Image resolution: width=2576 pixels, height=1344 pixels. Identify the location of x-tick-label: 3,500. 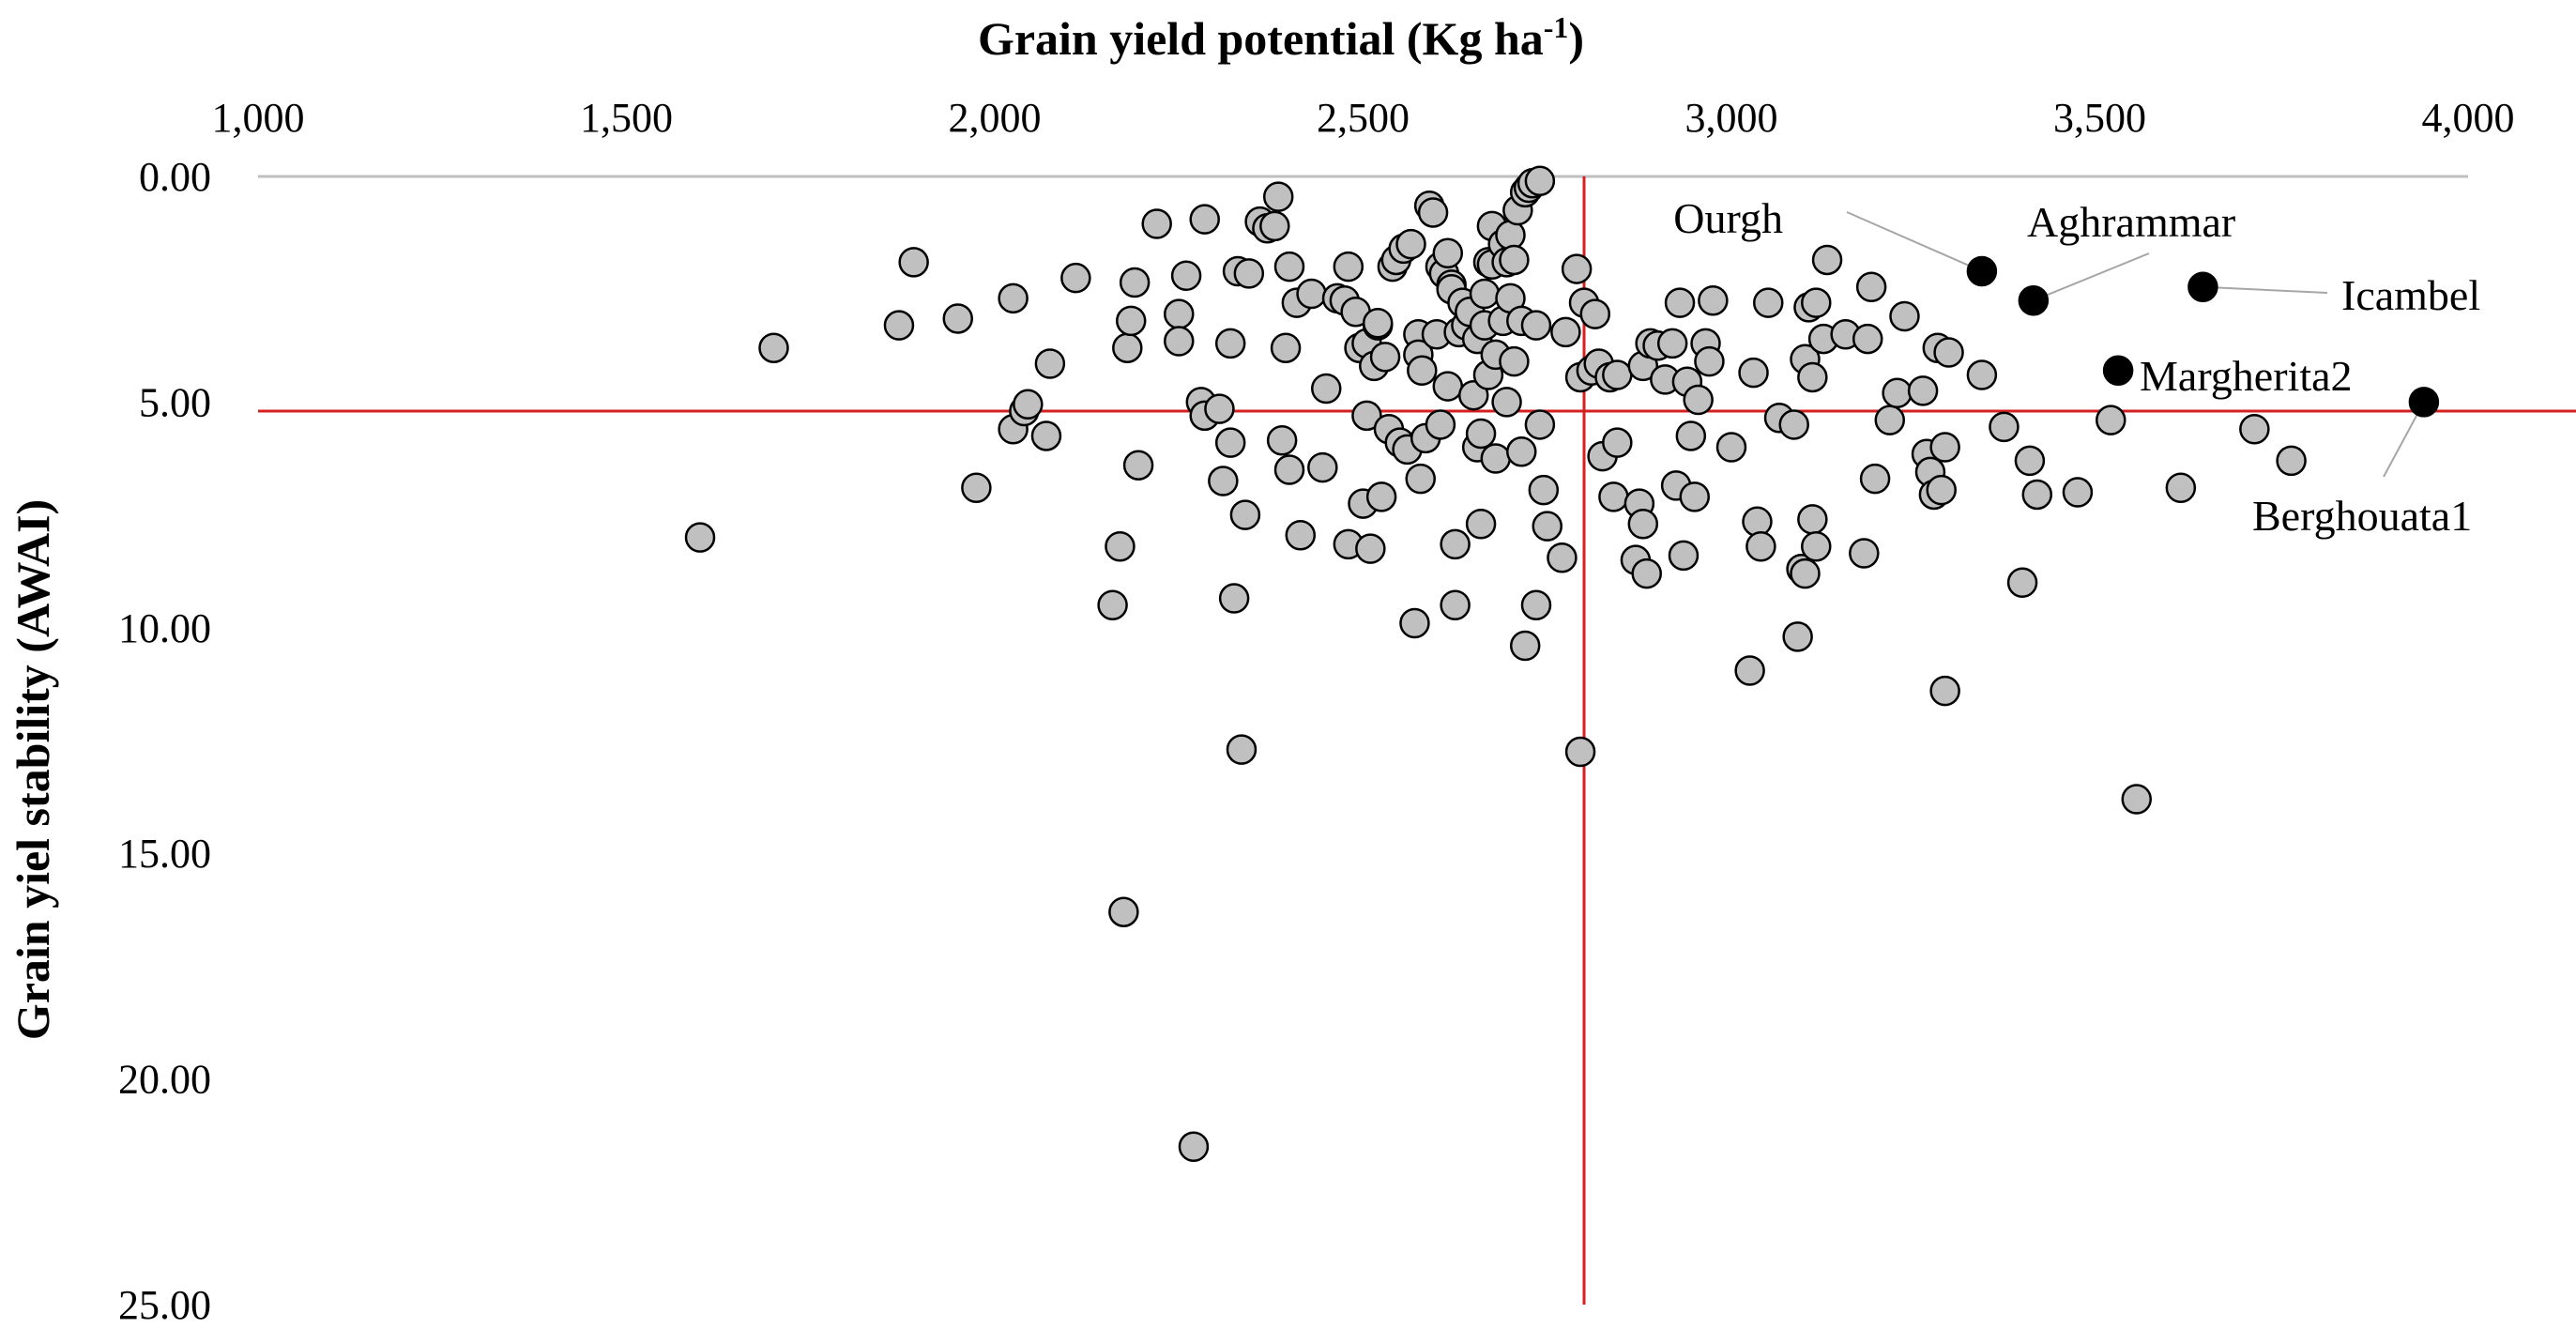
(2099, 118).